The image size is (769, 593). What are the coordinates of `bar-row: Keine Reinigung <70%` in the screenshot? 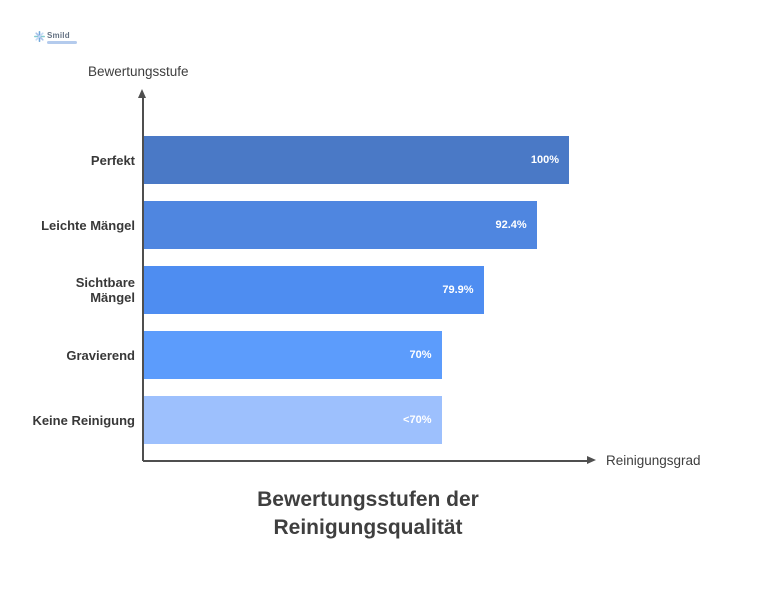 It's located at (384, 420).